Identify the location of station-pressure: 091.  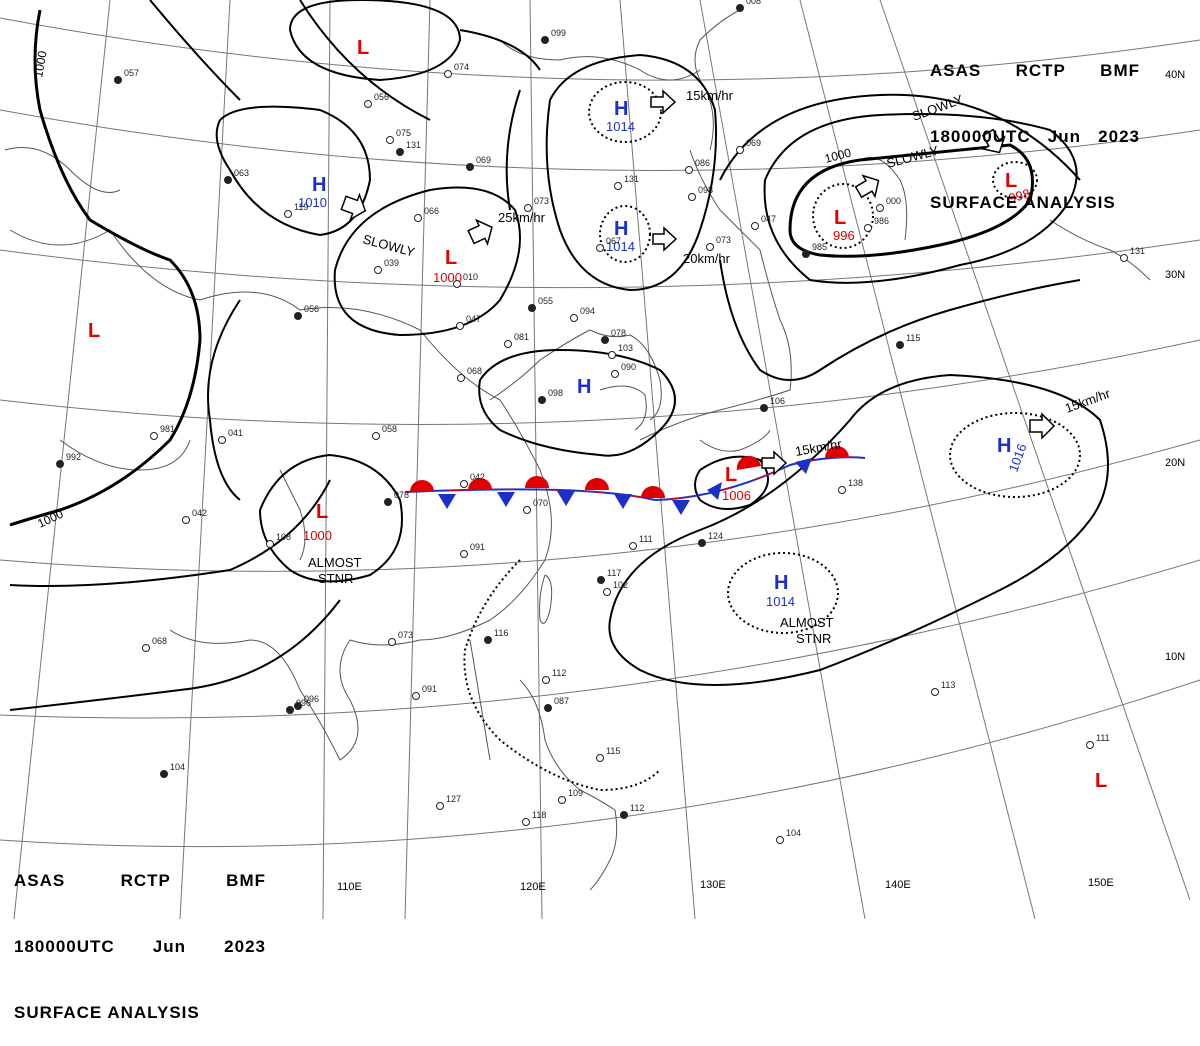
(477, 547).